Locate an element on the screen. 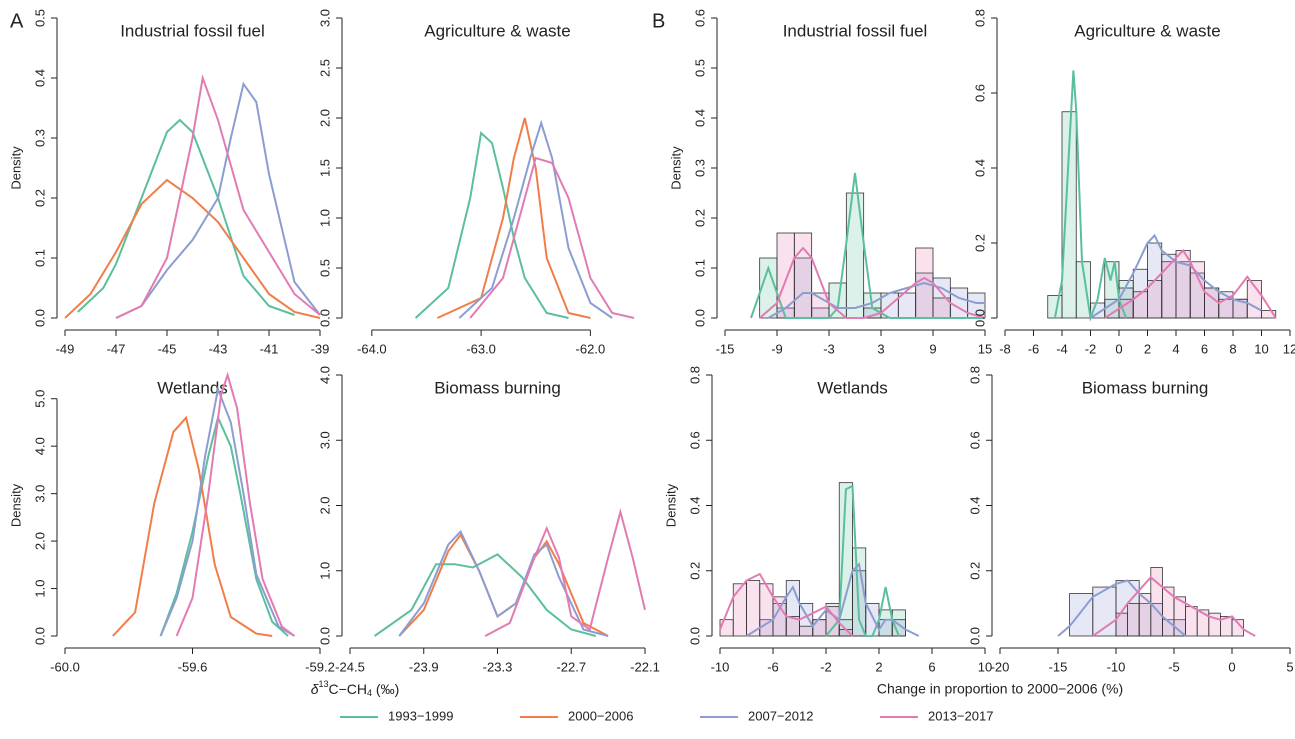  legend-label: 2007−2012 is located at coordinates (780, 715).